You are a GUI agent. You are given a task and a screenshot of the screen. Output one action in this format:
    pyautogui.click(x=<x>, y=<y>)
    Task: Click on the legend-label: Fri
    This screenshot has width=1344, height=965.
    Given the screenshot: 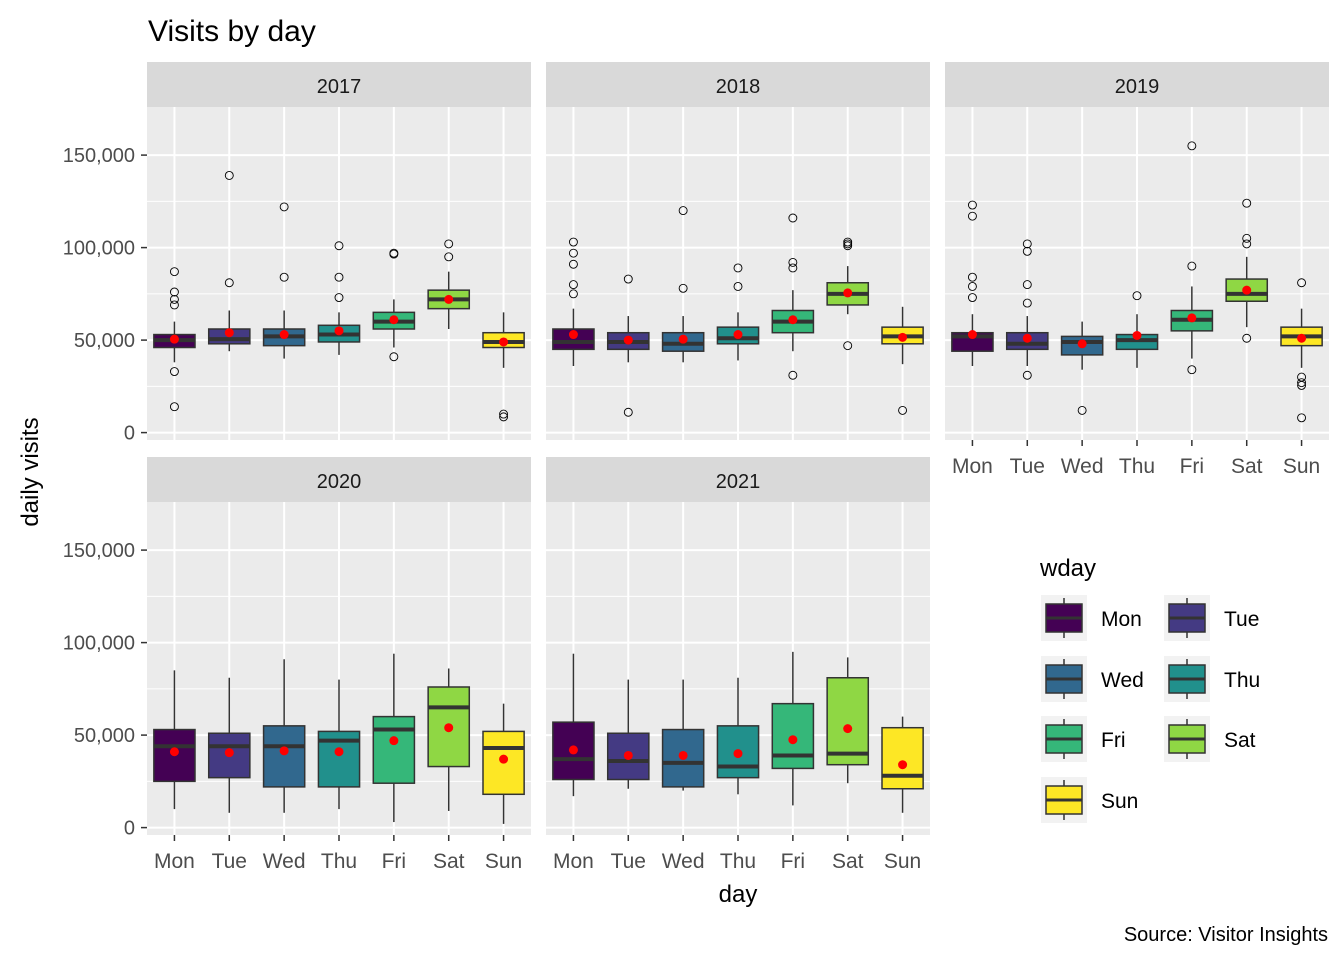 What is the action you would take?
    pyautogui.click(x=1113, y=740)
    